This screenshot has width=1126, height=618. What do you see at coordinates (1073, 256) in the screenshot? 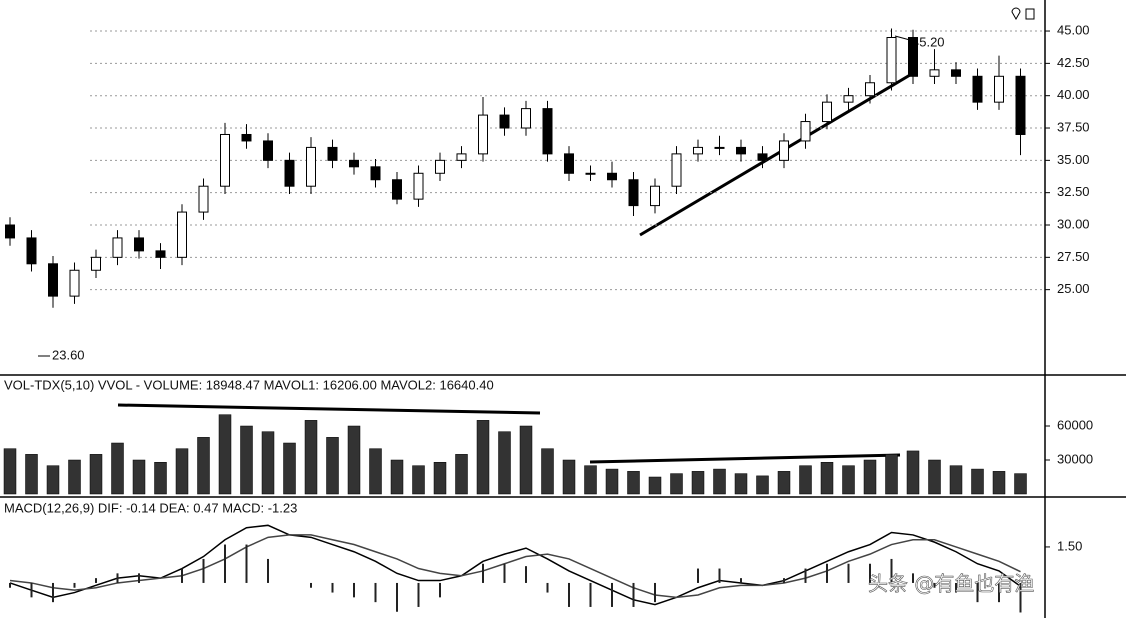
I see `y-tick-label: 27.50` at bounding box center [1073, 256].